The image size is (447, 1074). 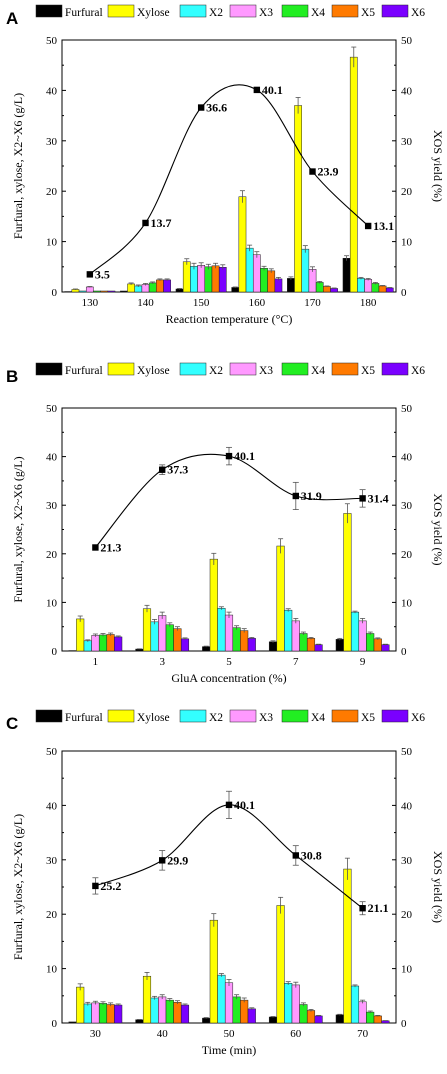 I want to click on yield-data-label: 3.5, so click(x=102, y=274).